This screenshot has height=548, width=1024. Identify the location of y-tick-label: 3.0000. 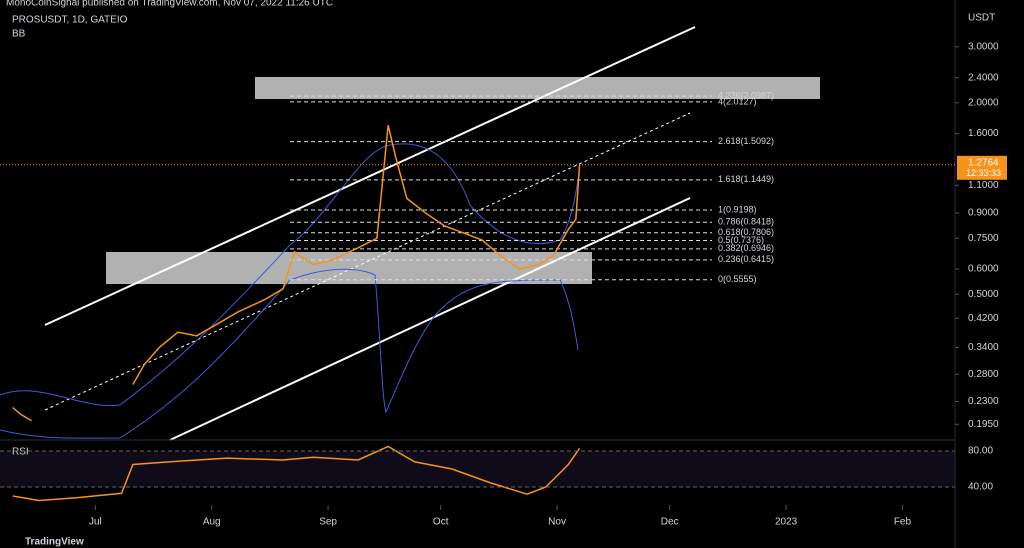
(983, 46).